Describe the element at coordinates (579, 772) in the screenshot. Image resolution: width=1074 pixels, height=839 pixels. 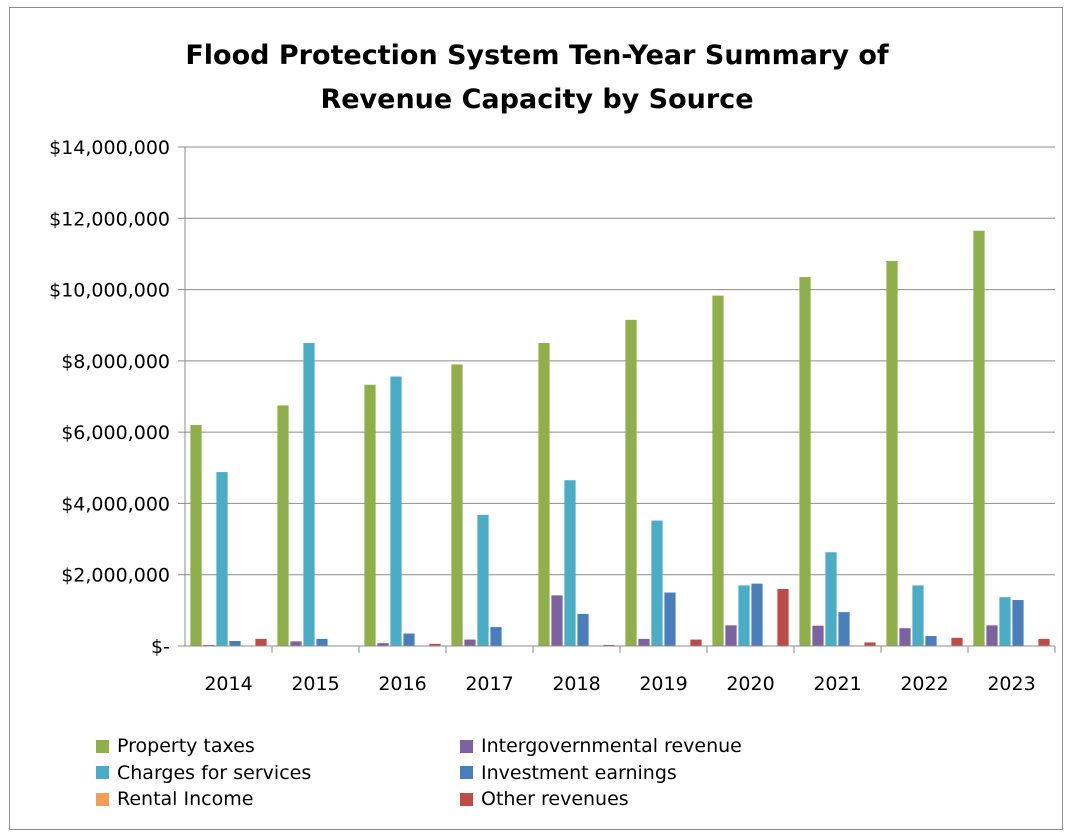
I see `legend-label: Investment earnings` at that location.